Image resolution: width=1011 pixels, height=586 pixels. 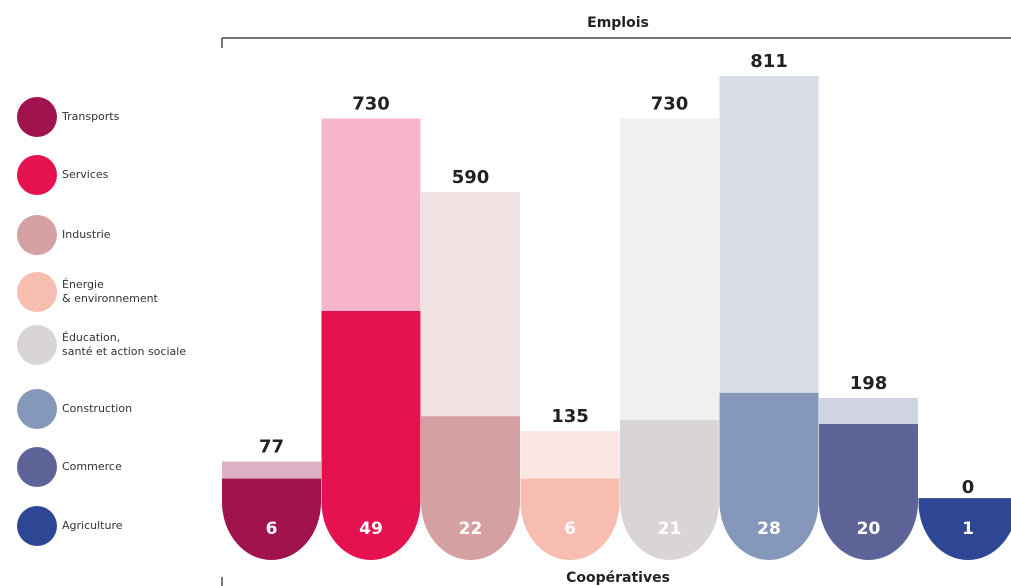 I want to click on value-label: 811, so click(x=769, y=61).